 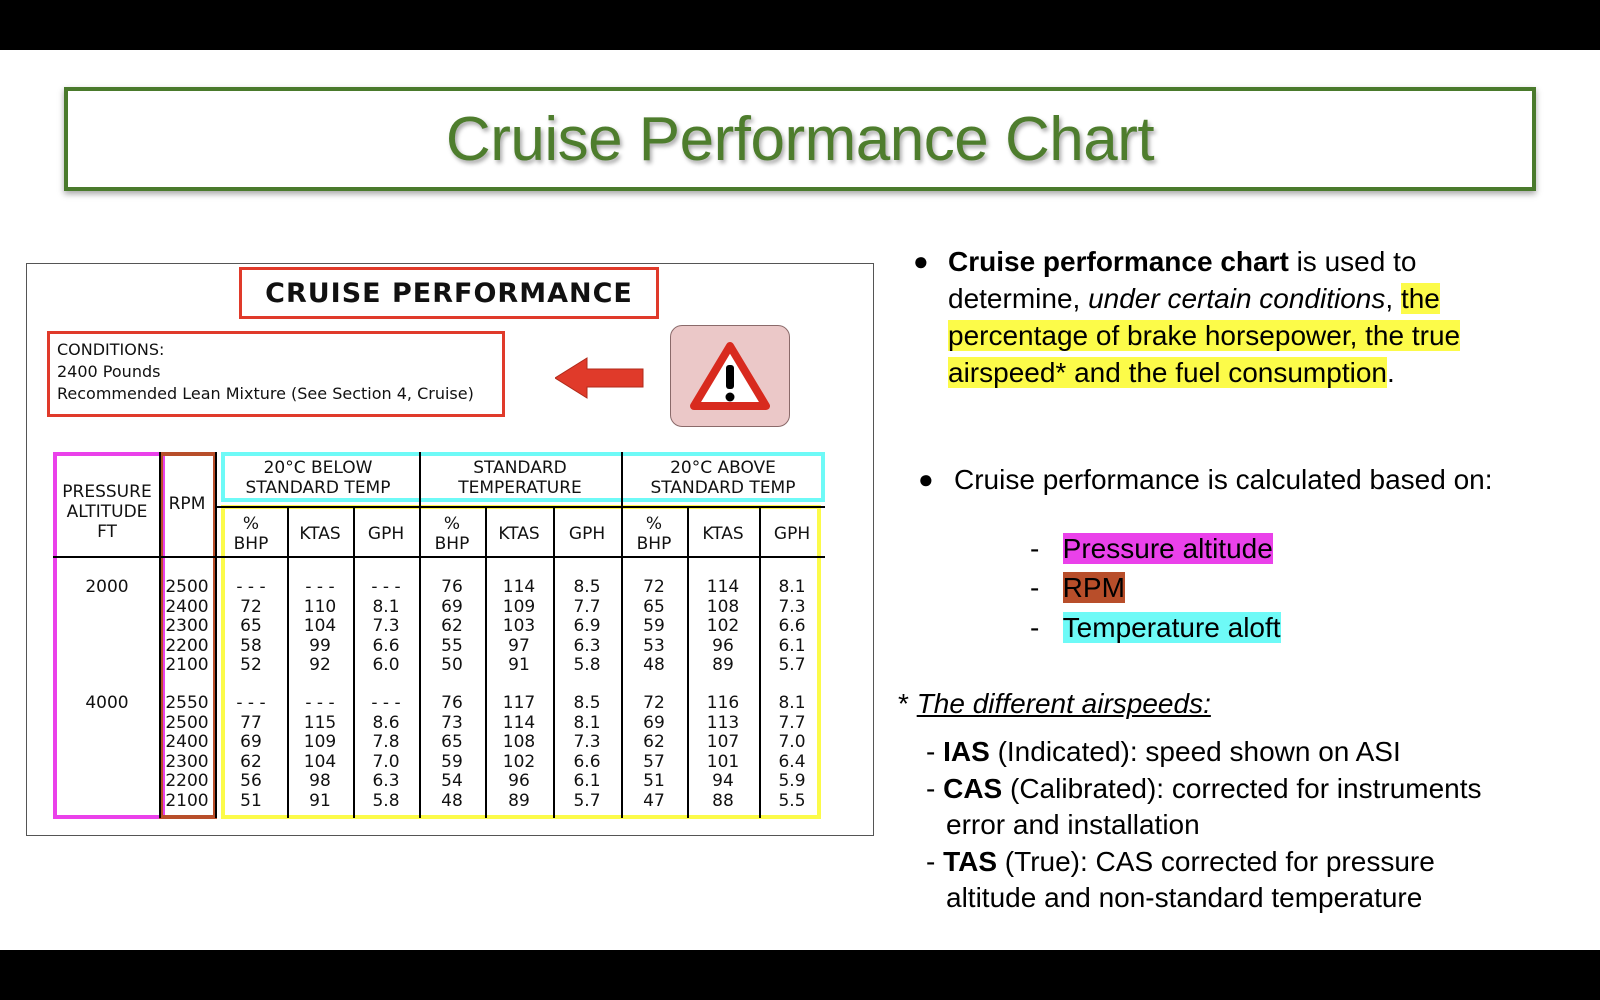 What do you see at coordinates (800, 139) in the screenshot?
I see `title-box: Cruise Performance Chart` at bounding box center [800, 139].